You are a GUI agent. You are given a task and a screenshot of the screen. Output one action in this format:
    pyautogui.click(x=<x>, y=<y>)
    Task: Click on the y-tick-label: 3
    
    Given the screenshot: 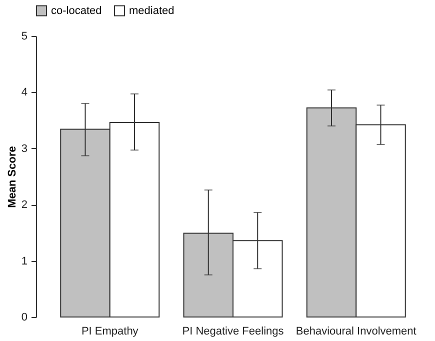 What is the action you would take?
    pyautogui.click(x=24, y=148)
    